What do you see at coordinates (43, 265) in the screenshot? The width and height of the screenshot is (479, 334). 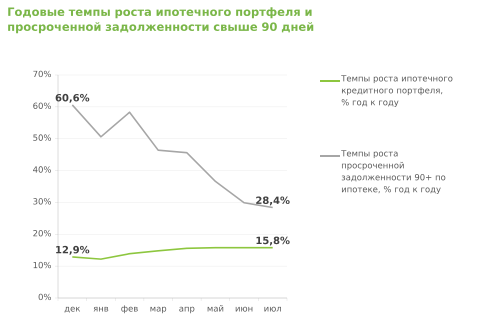 I see `y-tick-label: 10%` at bounding box center [43, 265].